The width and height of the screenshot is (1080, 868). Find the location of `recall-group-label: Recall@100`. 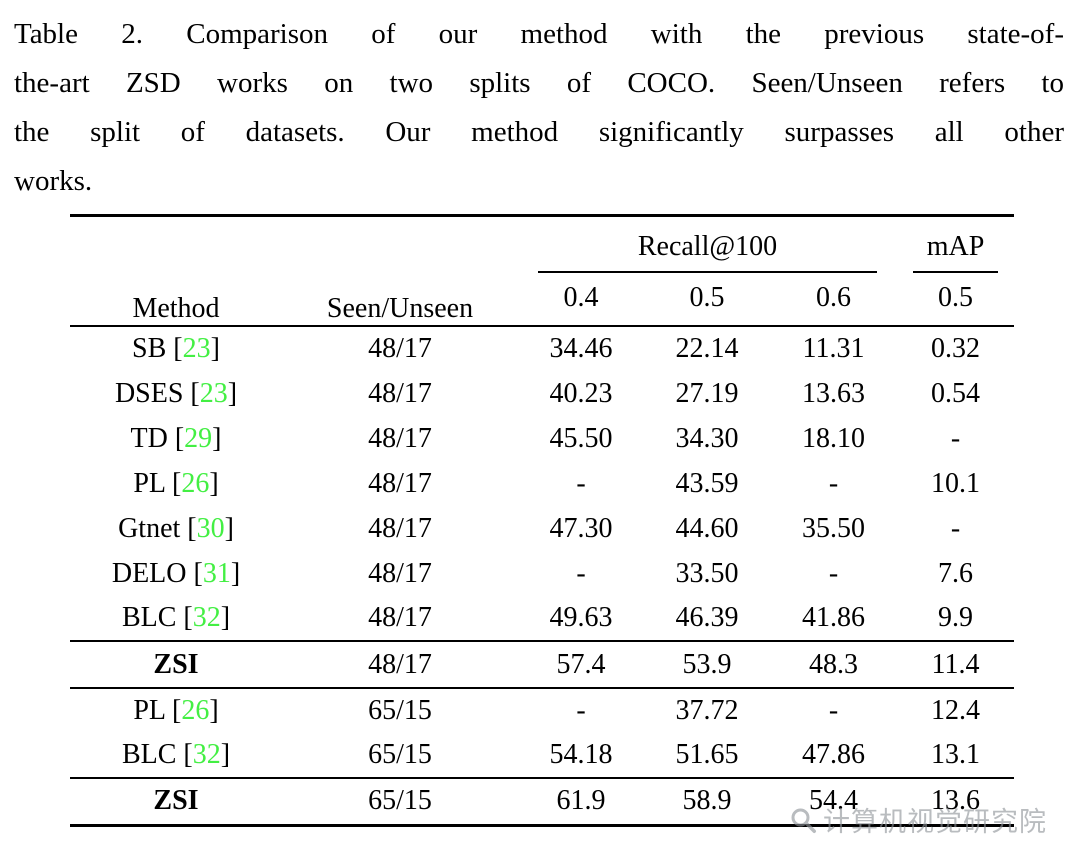

recall-group-label: Recall@100 is located at coordinates (707, 252).